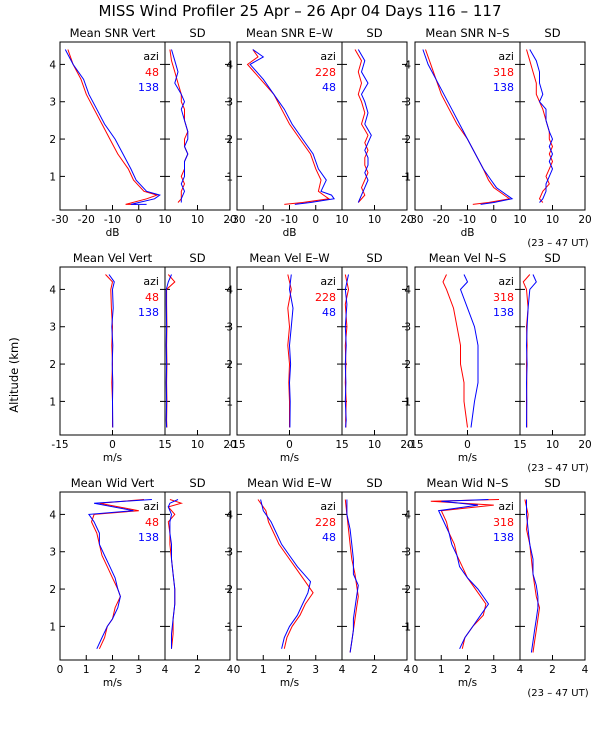 The height and width of the screenshot is (754, 600). What do you see at coordinates (342, 670) in the screenshot?
I see `x-tick-label-r3c3-4: 4` at bounding box center [342, 670].